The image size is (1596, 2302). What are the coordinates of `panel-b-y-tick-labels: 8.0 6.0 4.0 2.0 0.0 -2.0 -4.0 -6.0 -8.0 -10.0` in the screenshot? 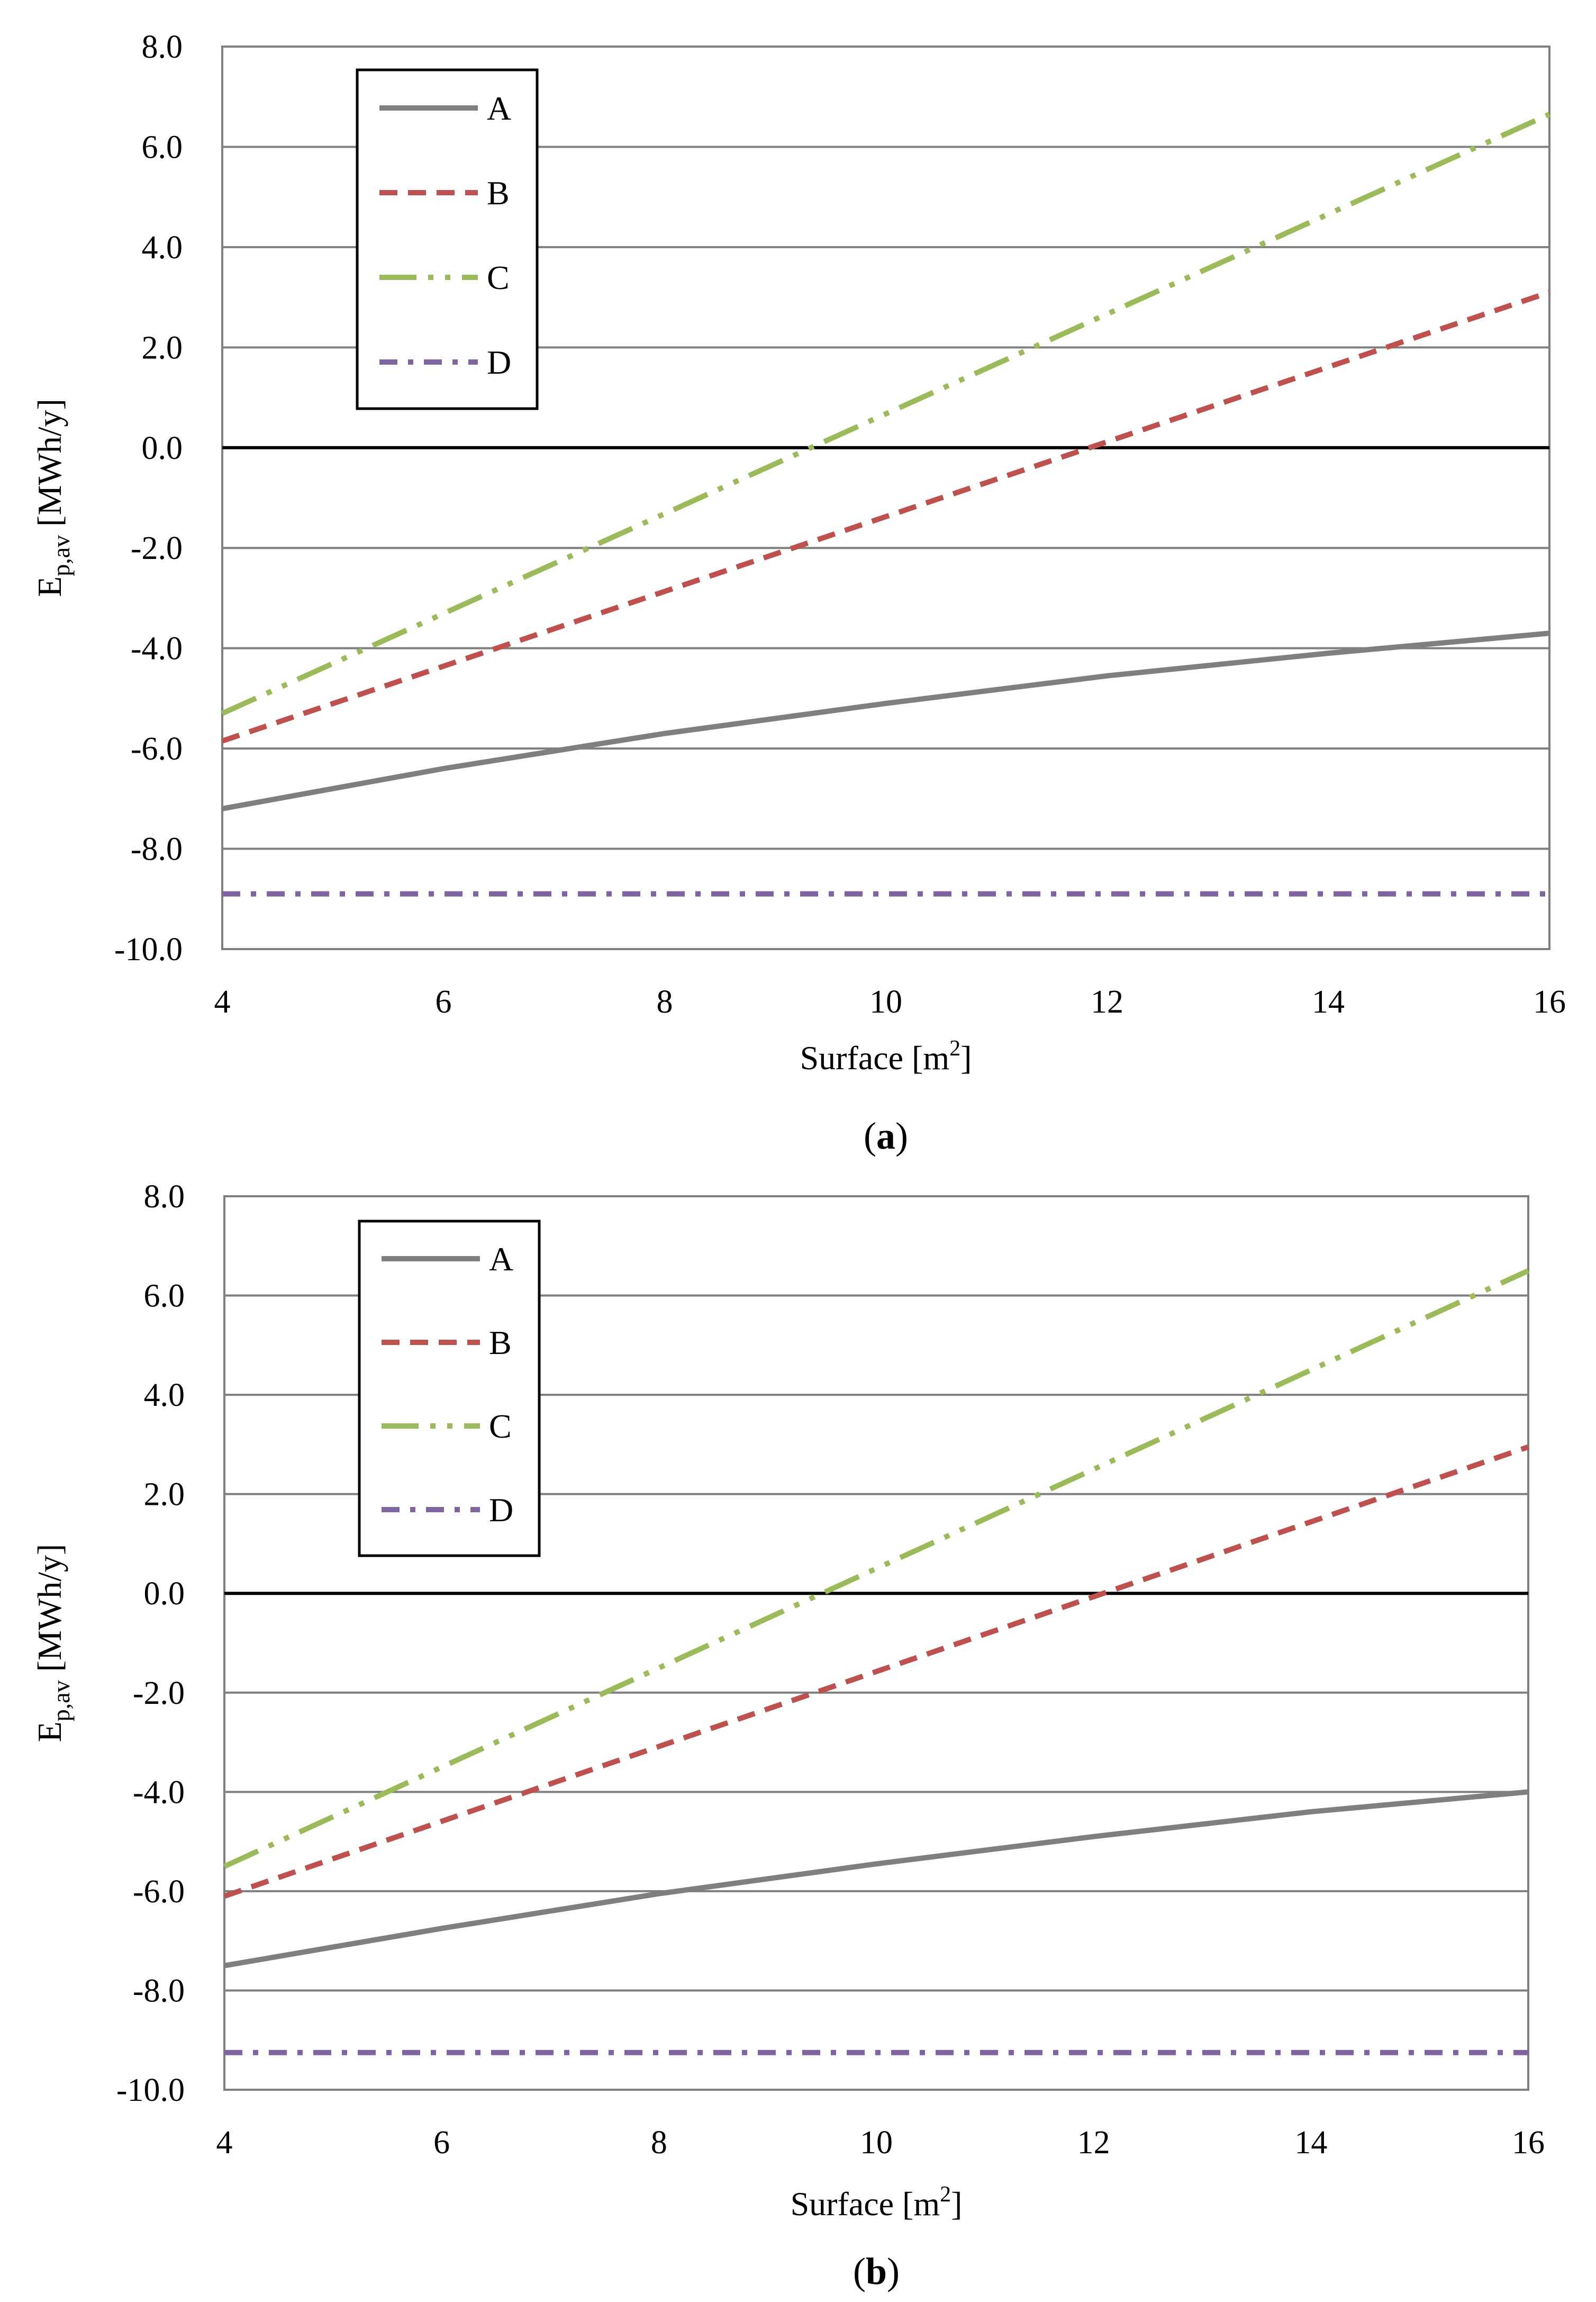 It's located at (150, 1643).